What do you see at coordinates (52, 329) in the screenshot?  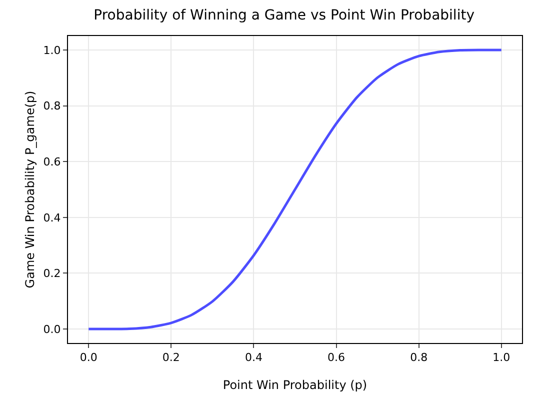 I see `y-tick-label: 0.0` at bounding box center [52, 329].